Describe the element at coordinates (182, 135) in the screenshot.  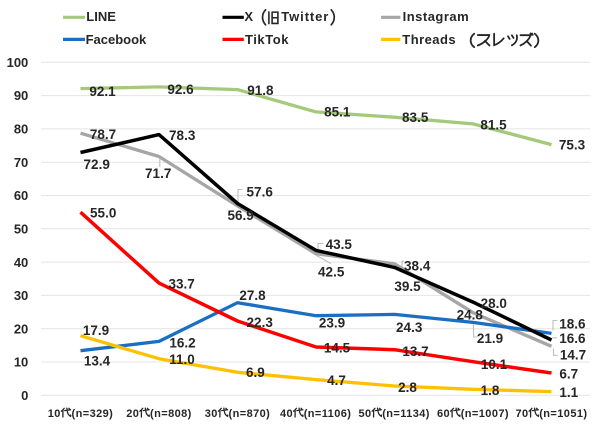
I see `svg-text: 78.3` at that location.